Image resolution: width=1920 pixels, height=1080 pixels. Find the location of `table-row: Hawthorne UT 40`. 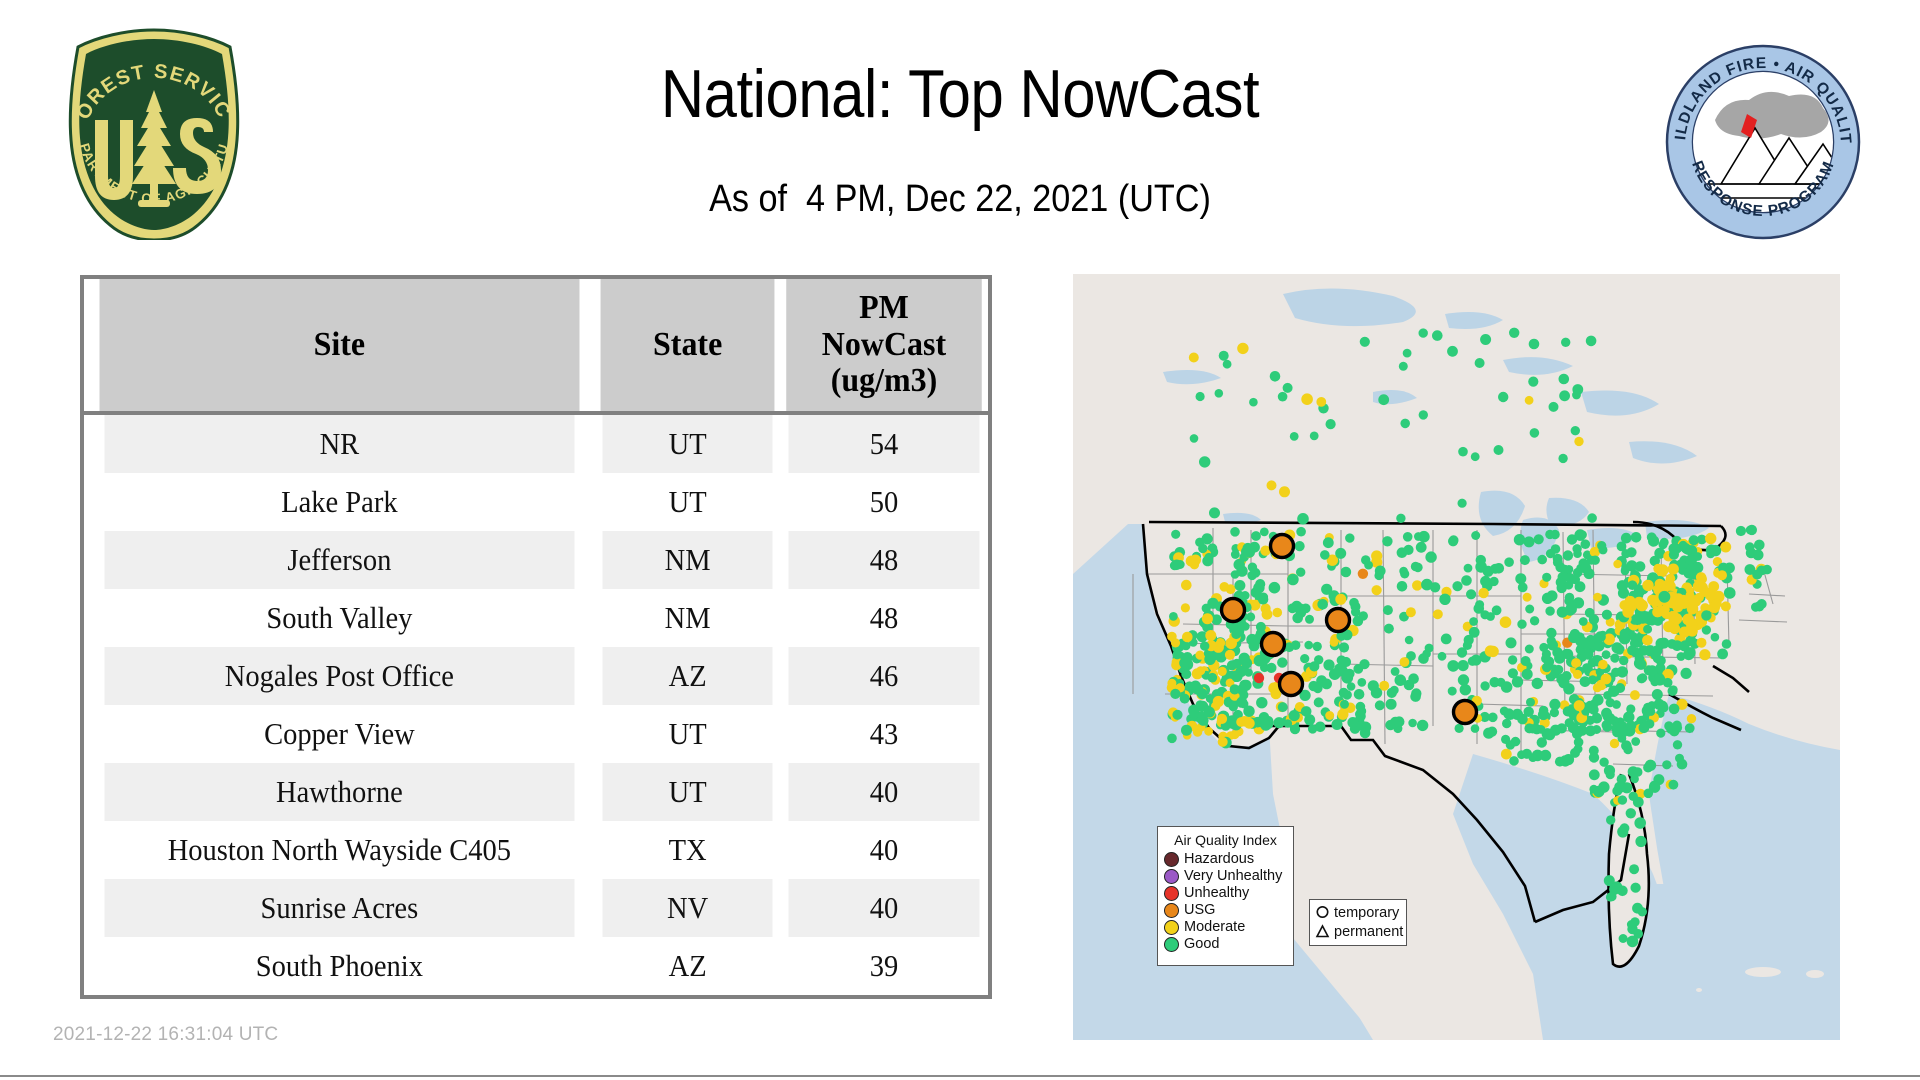

table-row: Hawthorne UT 40 is located at coordinates (536, 792).